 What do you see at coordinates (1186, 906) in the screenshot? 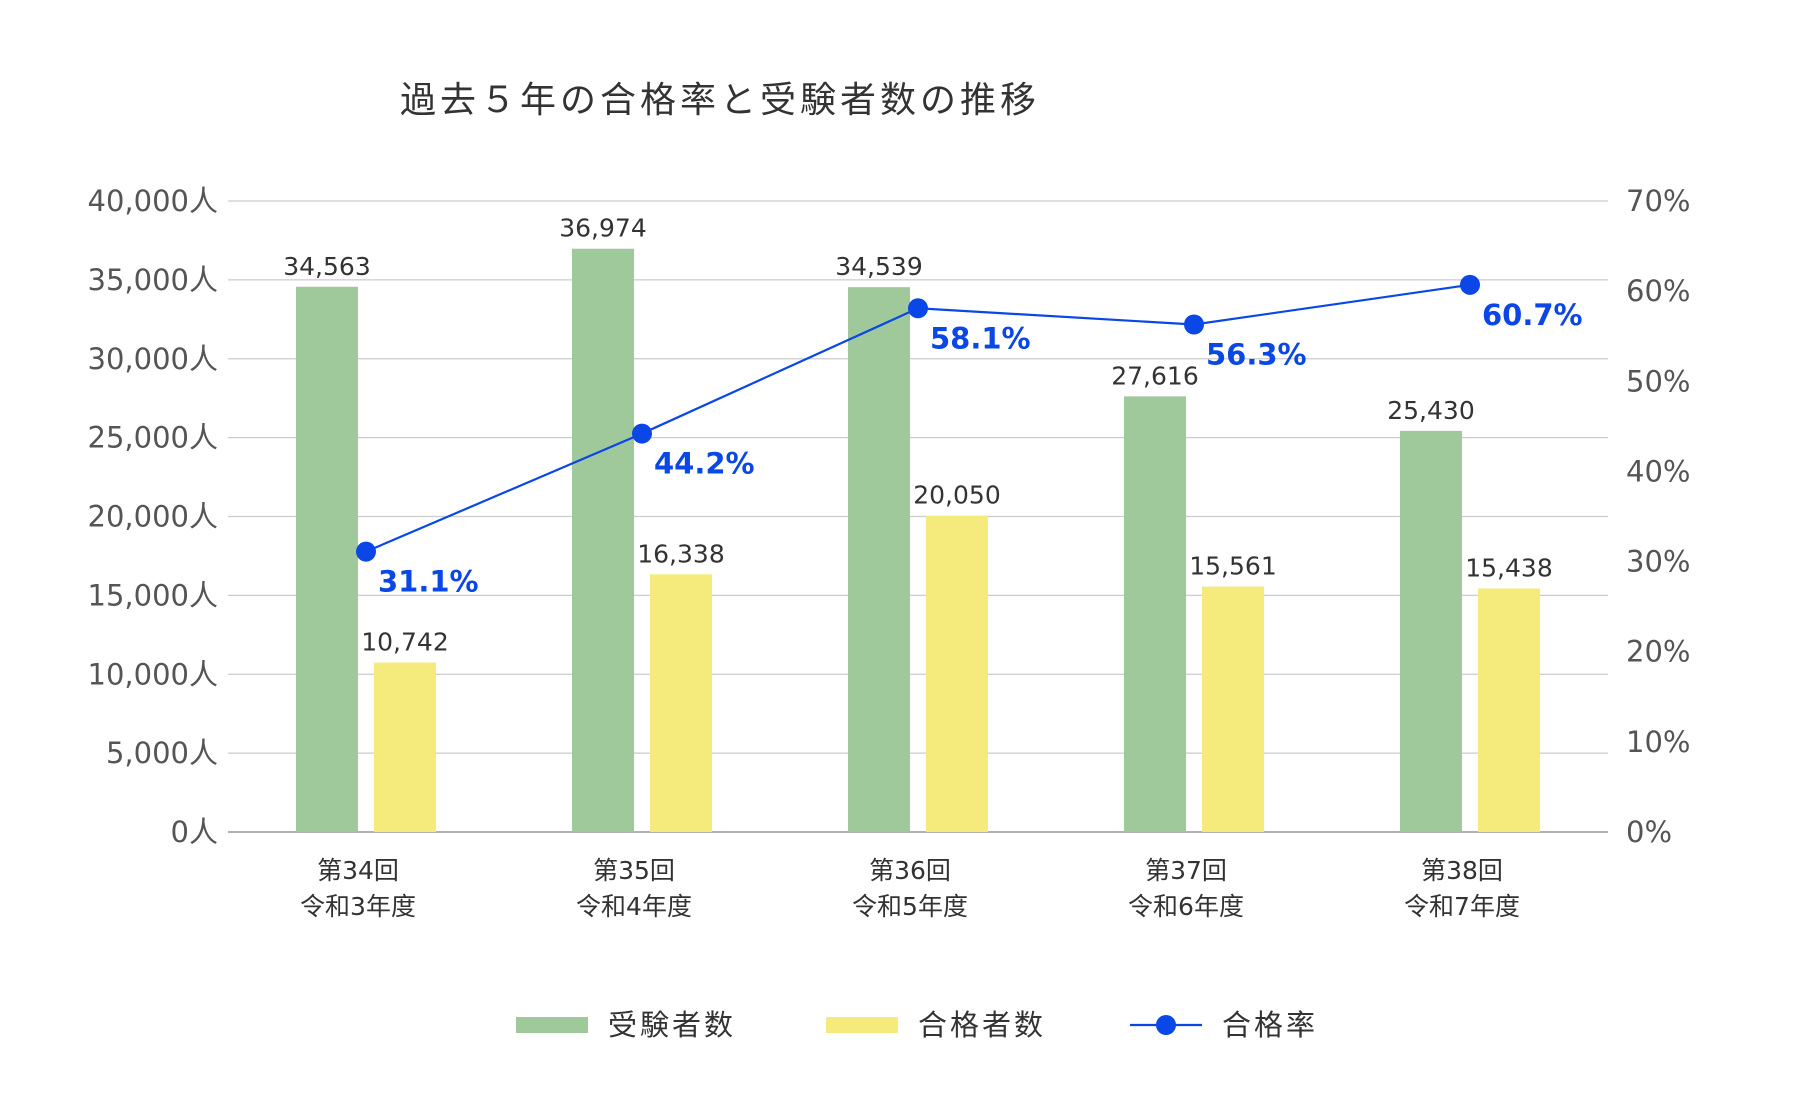
I see `category-label-year: 令和6年度` at bounding box center [1186, 906].